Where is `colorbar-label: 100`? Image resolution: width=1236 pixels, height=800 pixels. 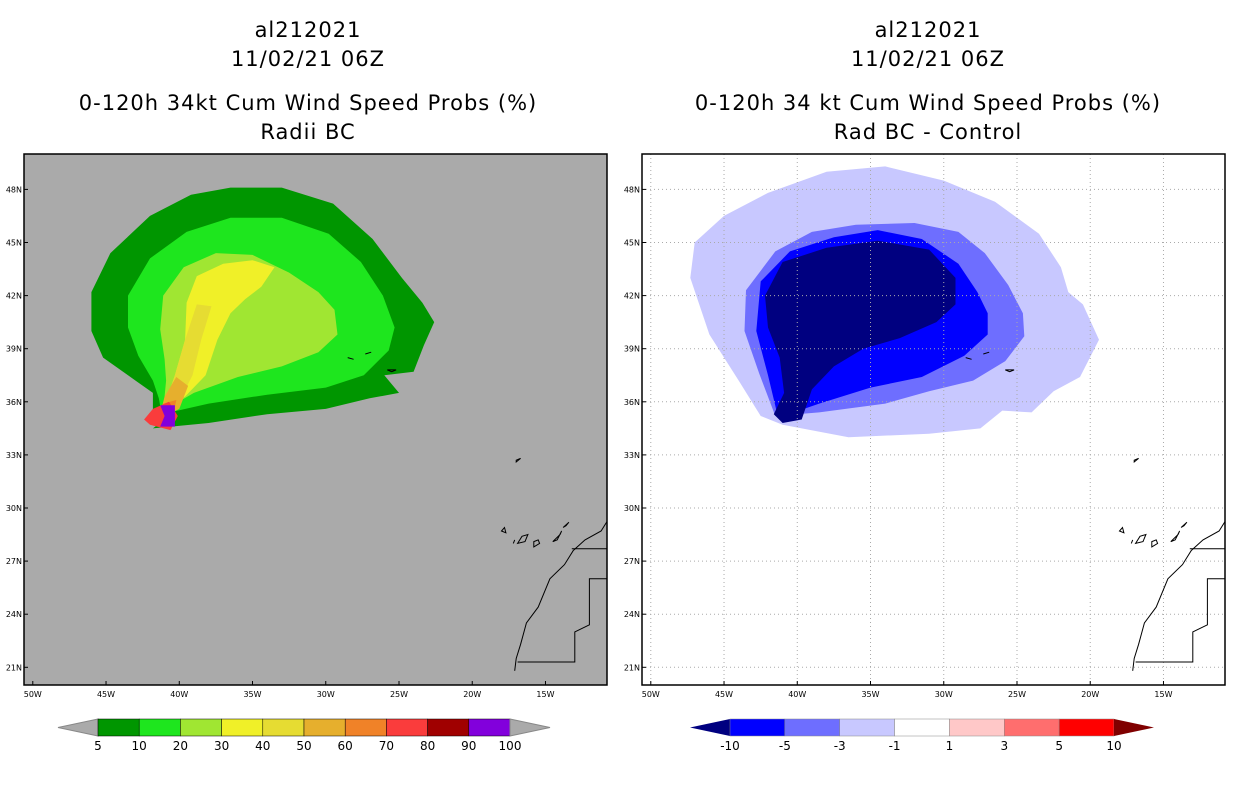
colorbar-label: 100 is located at coordinates (510, 746).